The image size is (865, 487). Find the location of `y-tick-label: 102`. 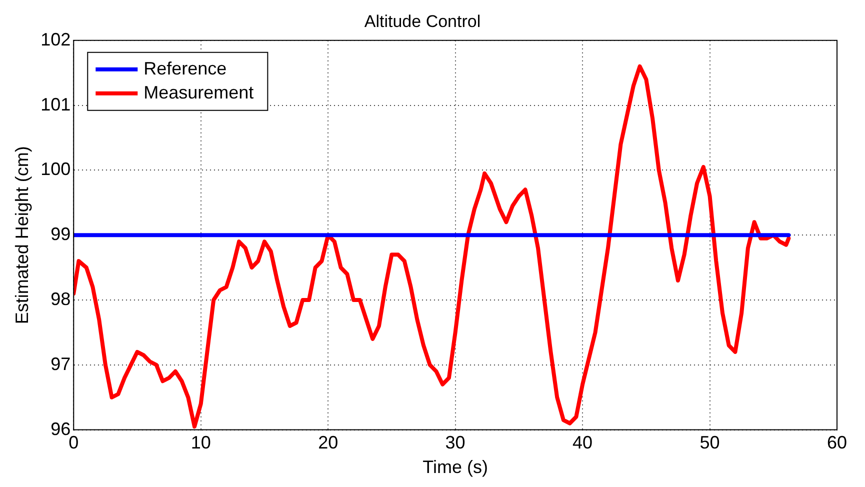

y-tick-label: 102 is located at coordinates (55, 39).